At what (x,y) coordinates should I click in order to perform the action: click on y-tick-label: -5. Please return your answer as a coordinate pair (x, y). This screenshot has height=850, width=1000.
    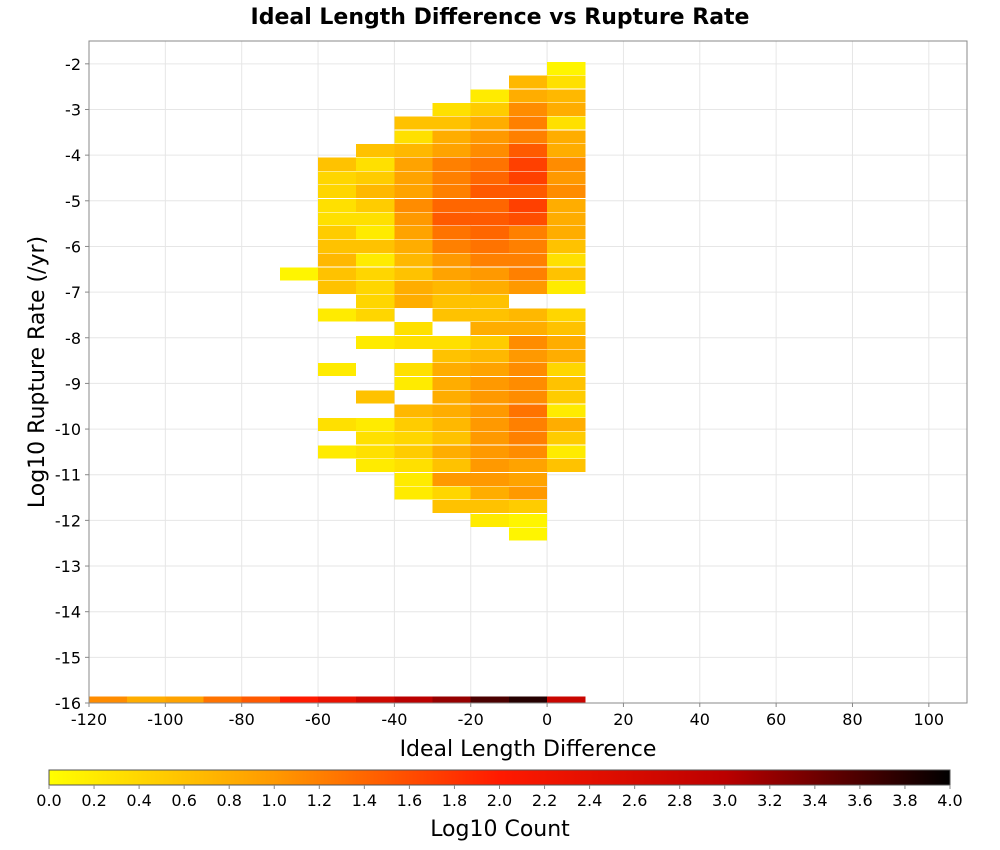
    Looking at the image, I should click on (73, 201).